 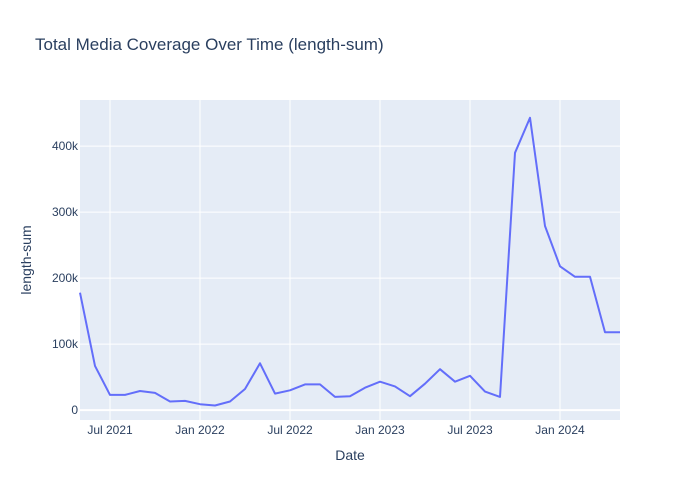 I want to click on x-tick-label: Jul 2022, so click(x=290, y=430).